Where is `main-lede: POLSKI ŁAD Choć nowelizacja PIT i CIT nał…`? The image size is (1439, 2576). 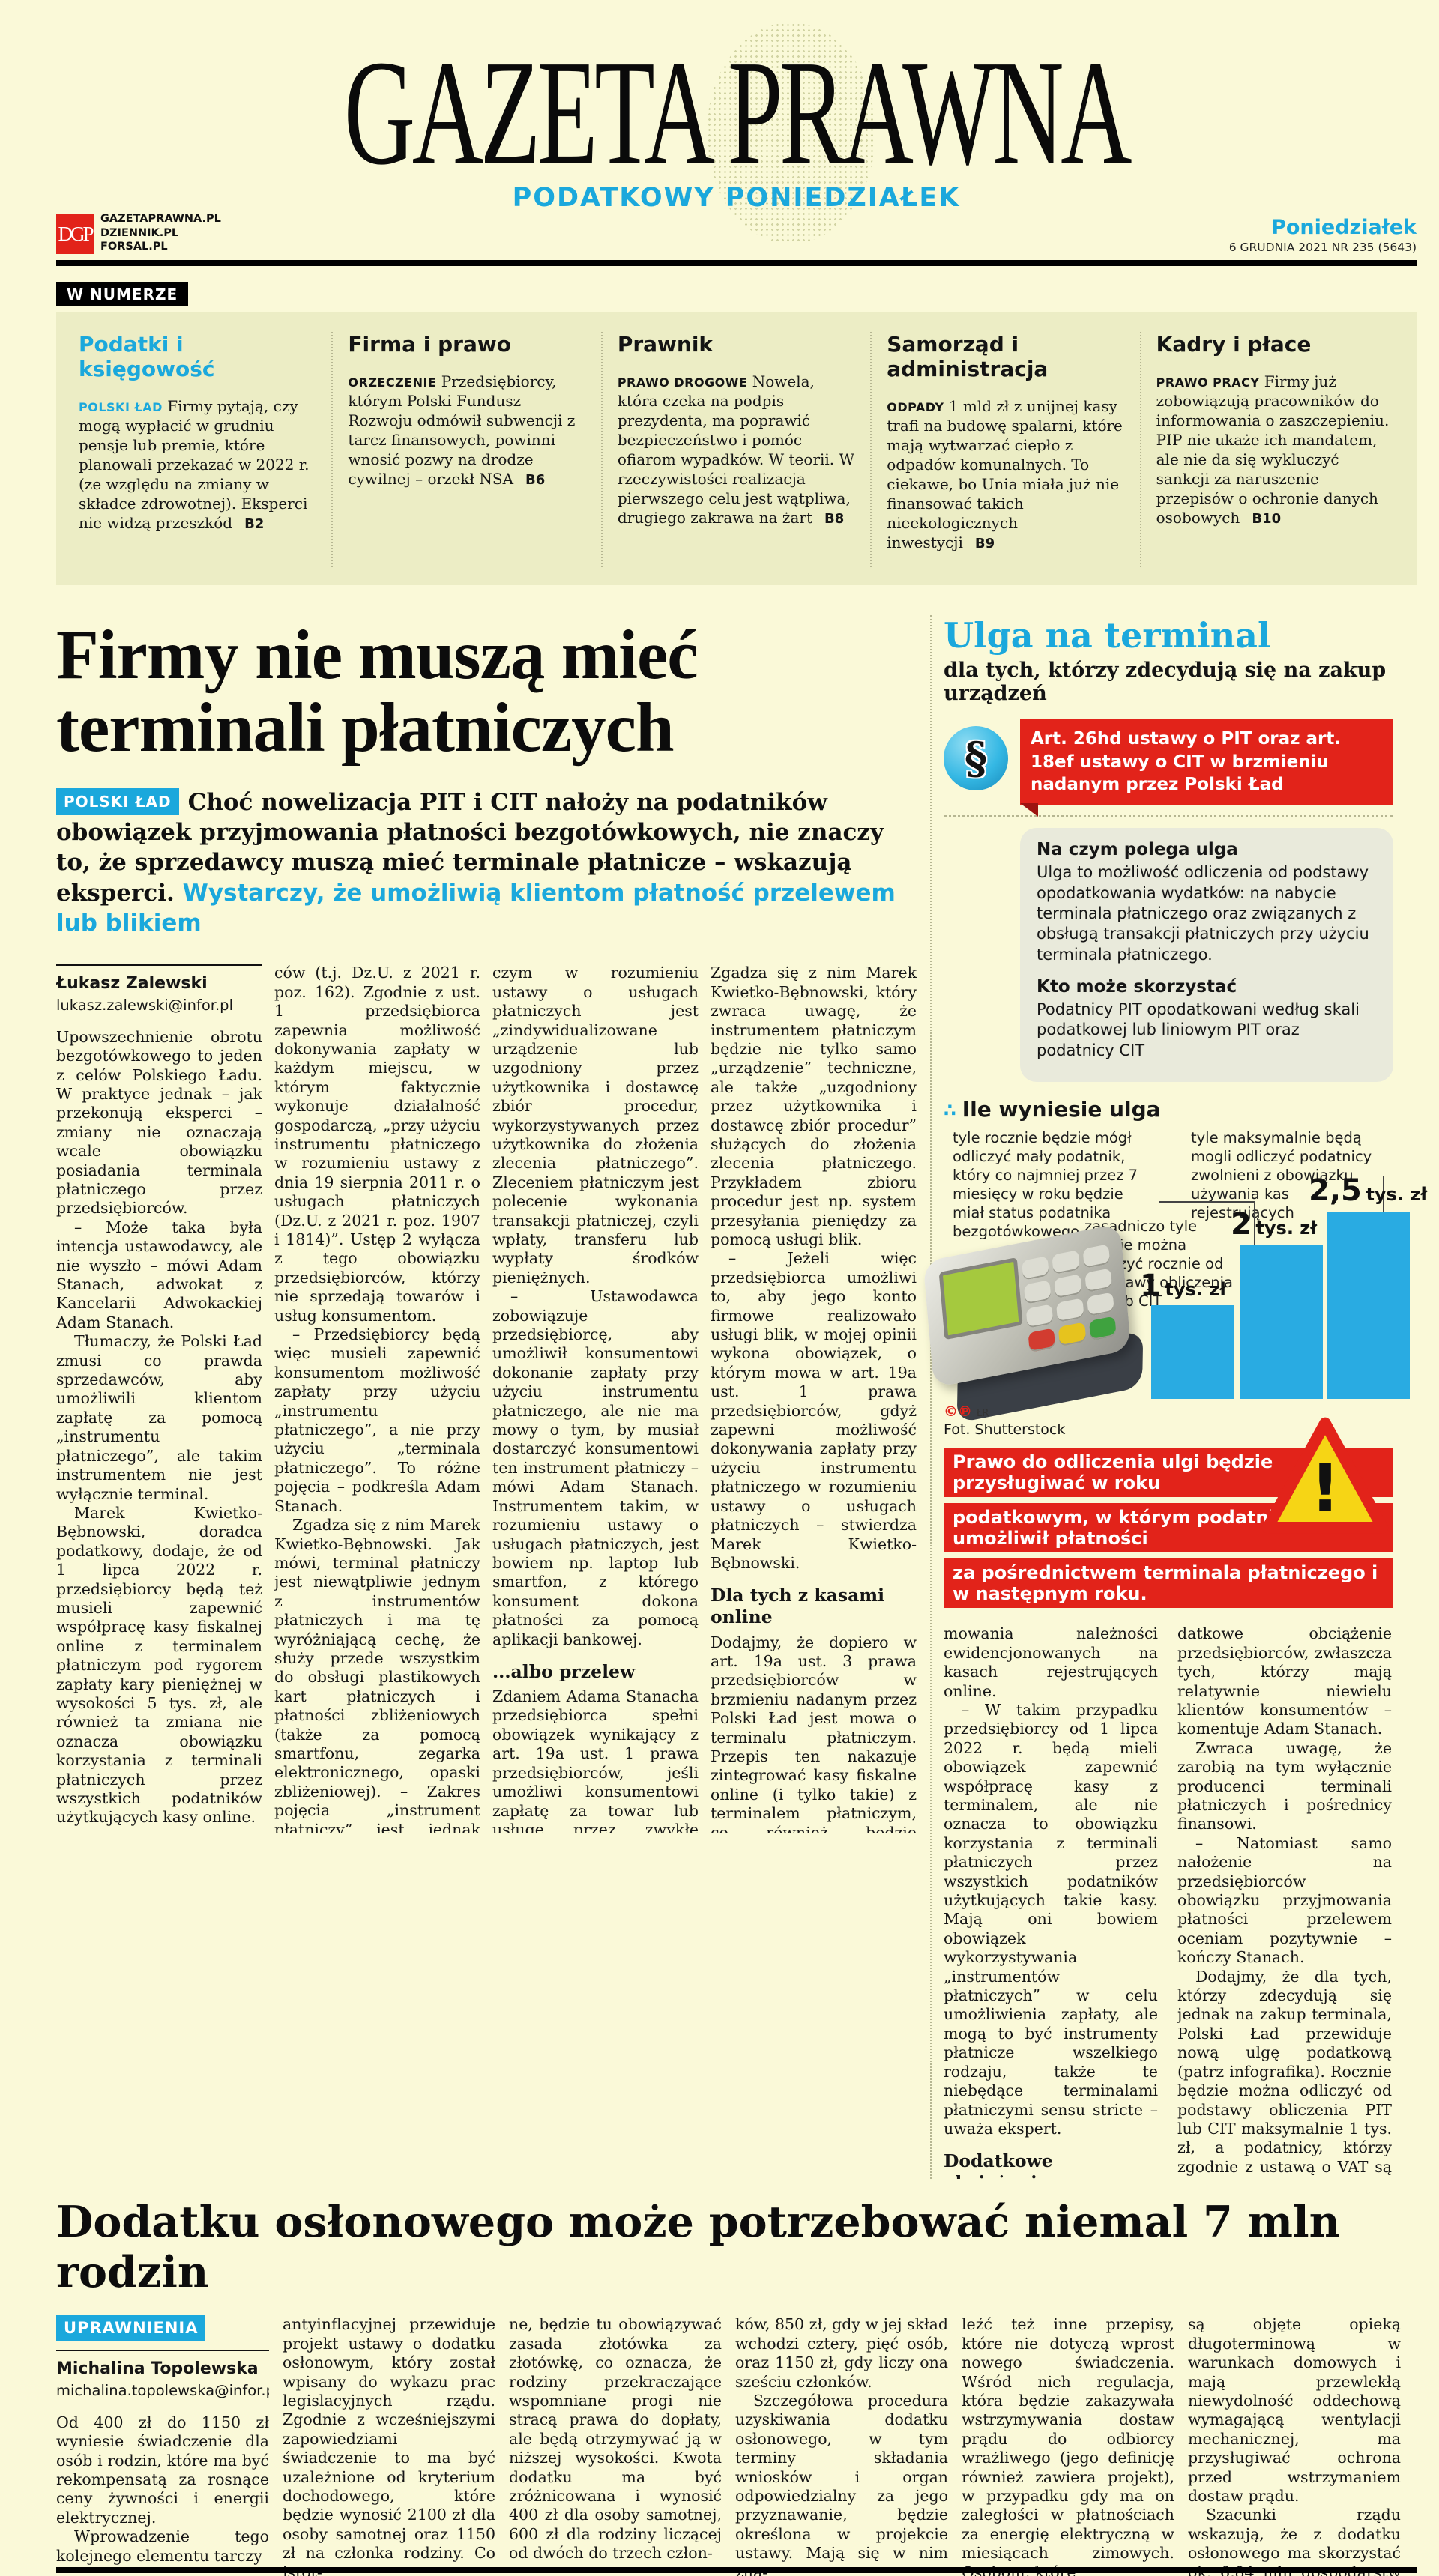 main-lede: POLSKI ŁAD Choć nowelizacja PIT i CIT nał… is located at coordinates (487, 862).